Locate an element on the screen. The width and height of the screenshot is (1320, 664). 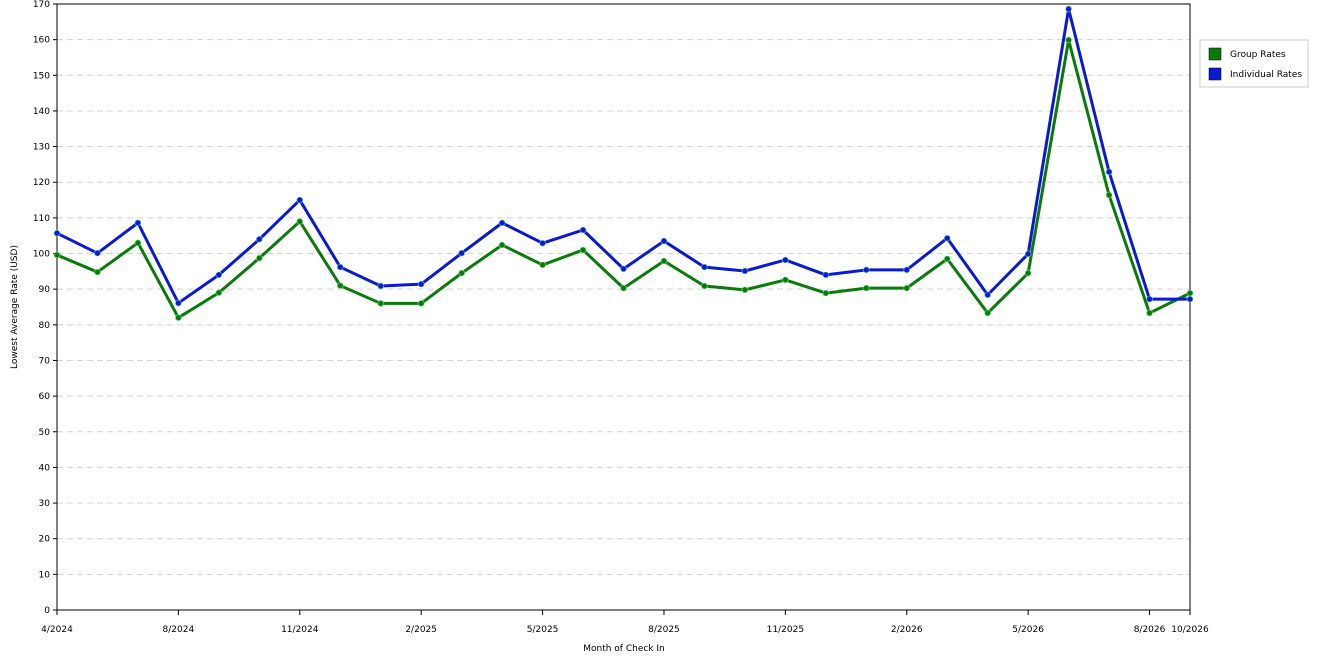
legend-label: Group Rates is located at coordinates (1258, 55).